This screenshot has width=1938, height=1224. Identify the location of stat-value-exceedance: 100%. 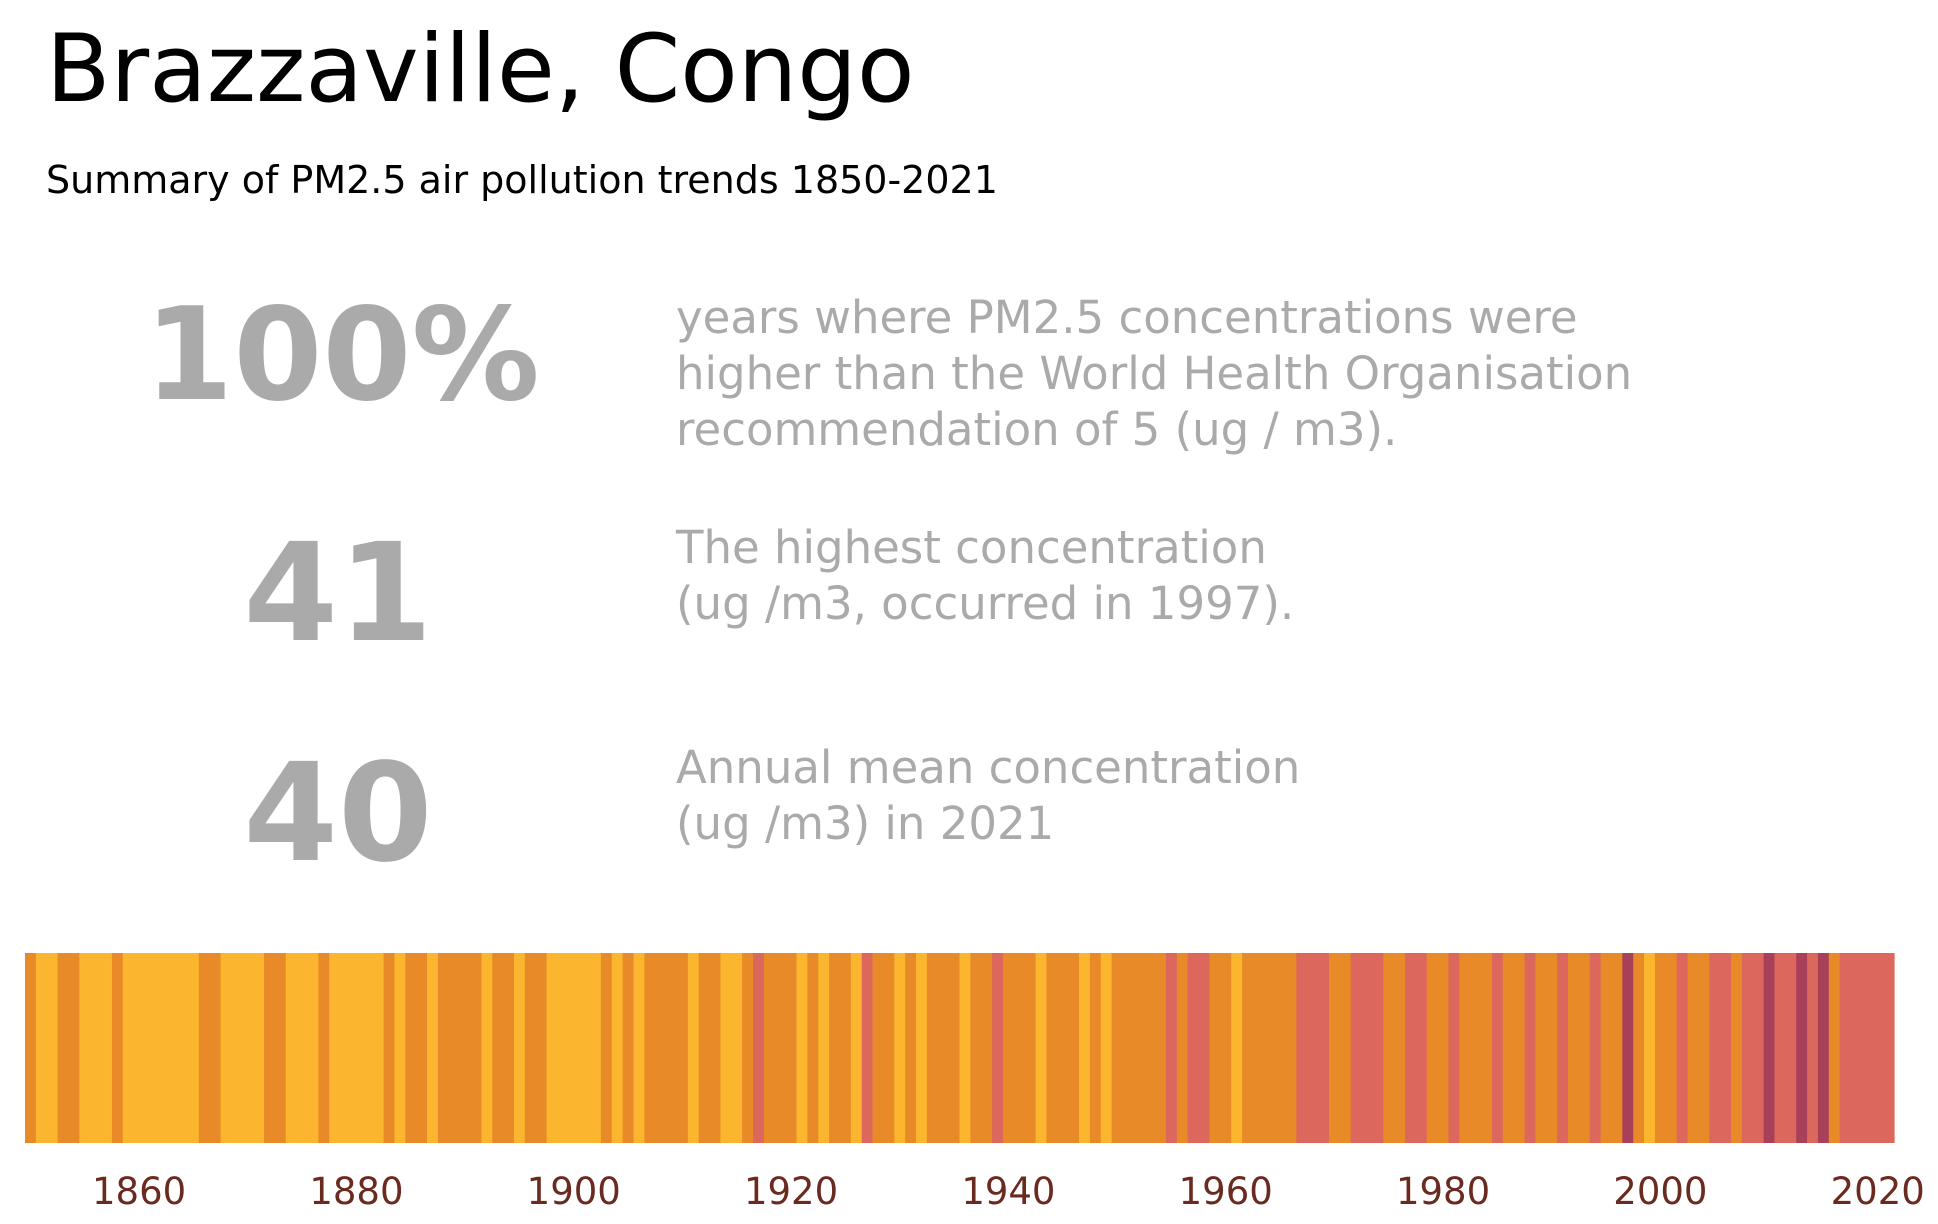
(342, 355).